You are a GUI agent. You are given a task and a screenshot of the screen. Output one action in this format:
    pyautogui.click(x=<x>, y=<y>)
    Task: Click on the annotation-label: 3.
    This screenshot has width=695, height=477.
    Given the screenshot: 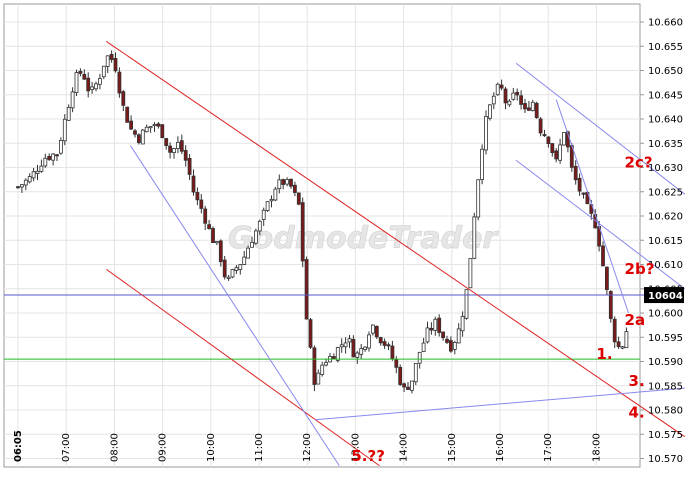 What is the action you would take?
    pyautogui.click(x=637, y=381)
    